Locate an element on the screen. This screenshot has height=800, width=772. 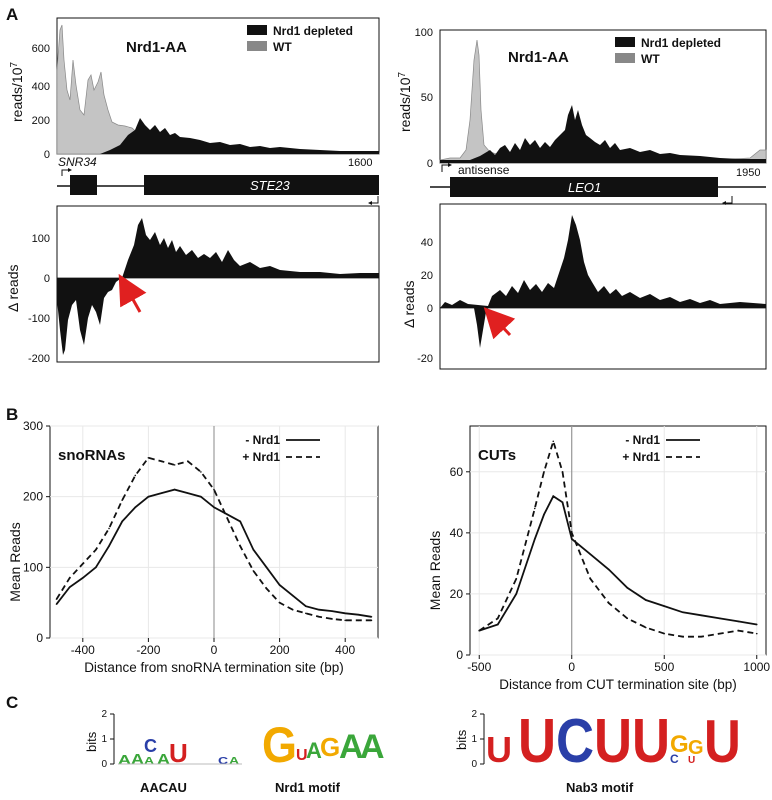
antisense-arrowhead is located at coordinates (450, 165).